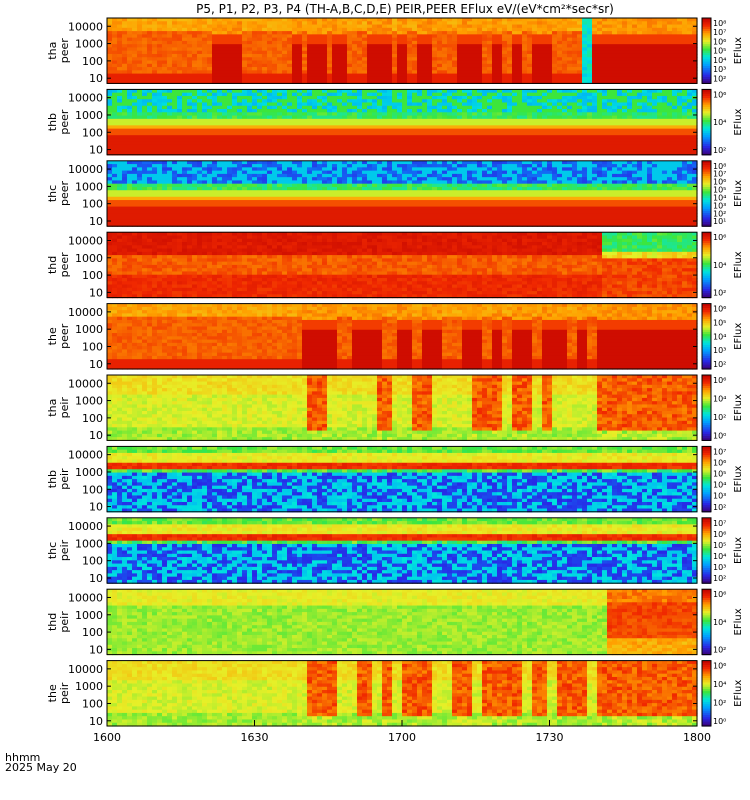 The image size is (750, 800). Describe the element at coordinates (107, 737) in the screenshot. I see `x-tick-label: 1600` at that location.